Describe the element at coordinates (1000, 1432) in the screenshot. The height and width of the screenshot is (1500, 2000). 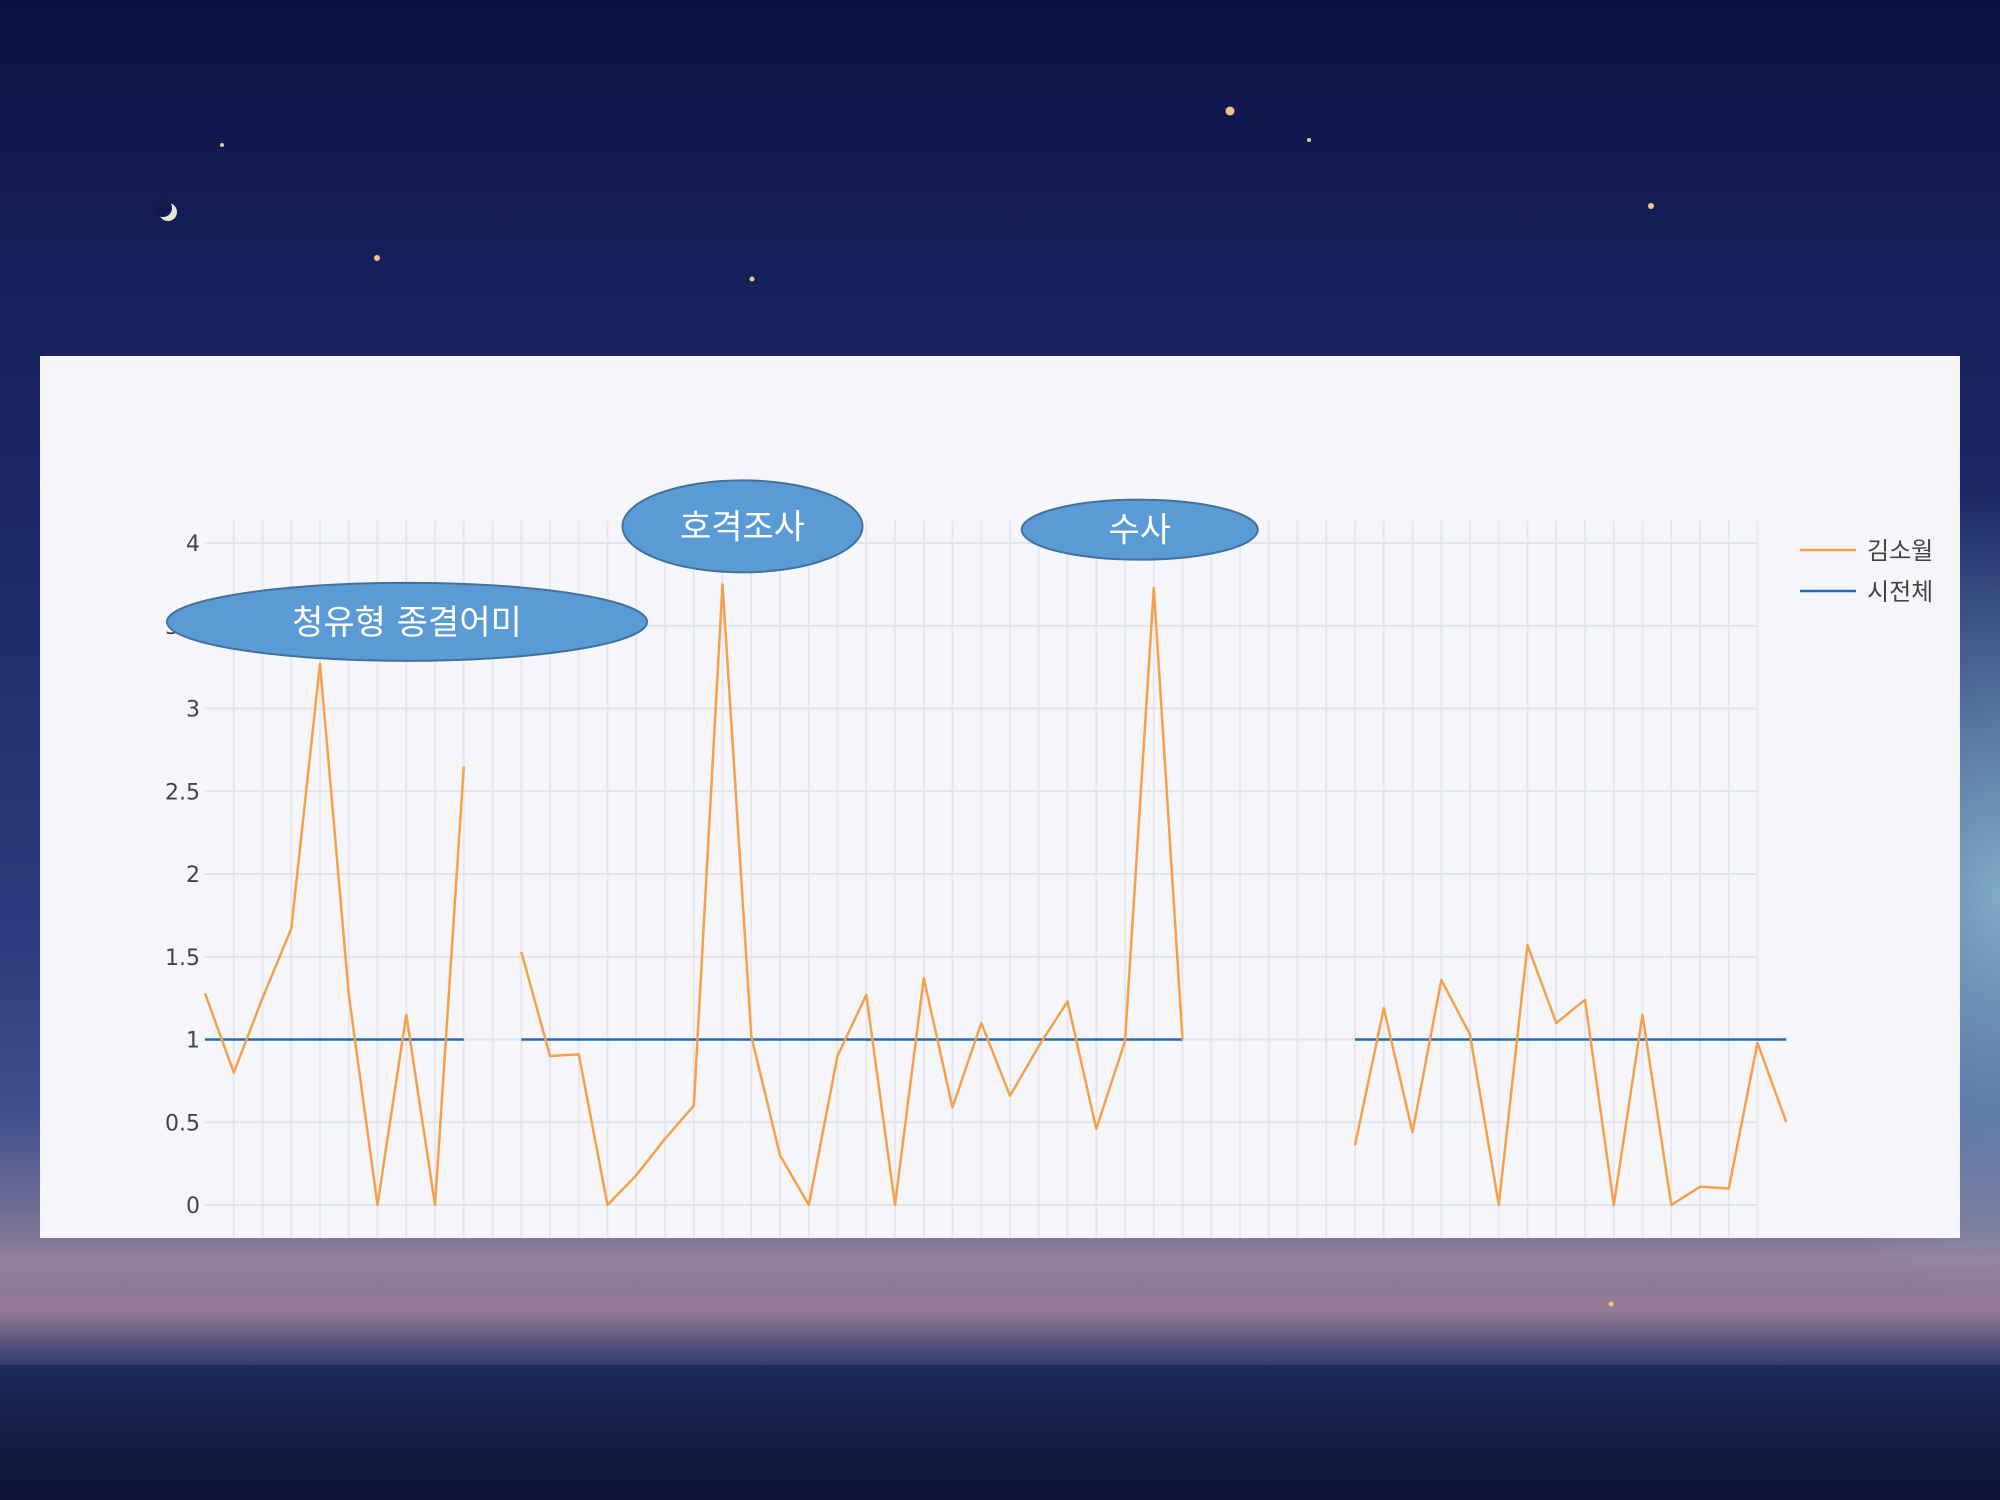
I see `sea` at that location.